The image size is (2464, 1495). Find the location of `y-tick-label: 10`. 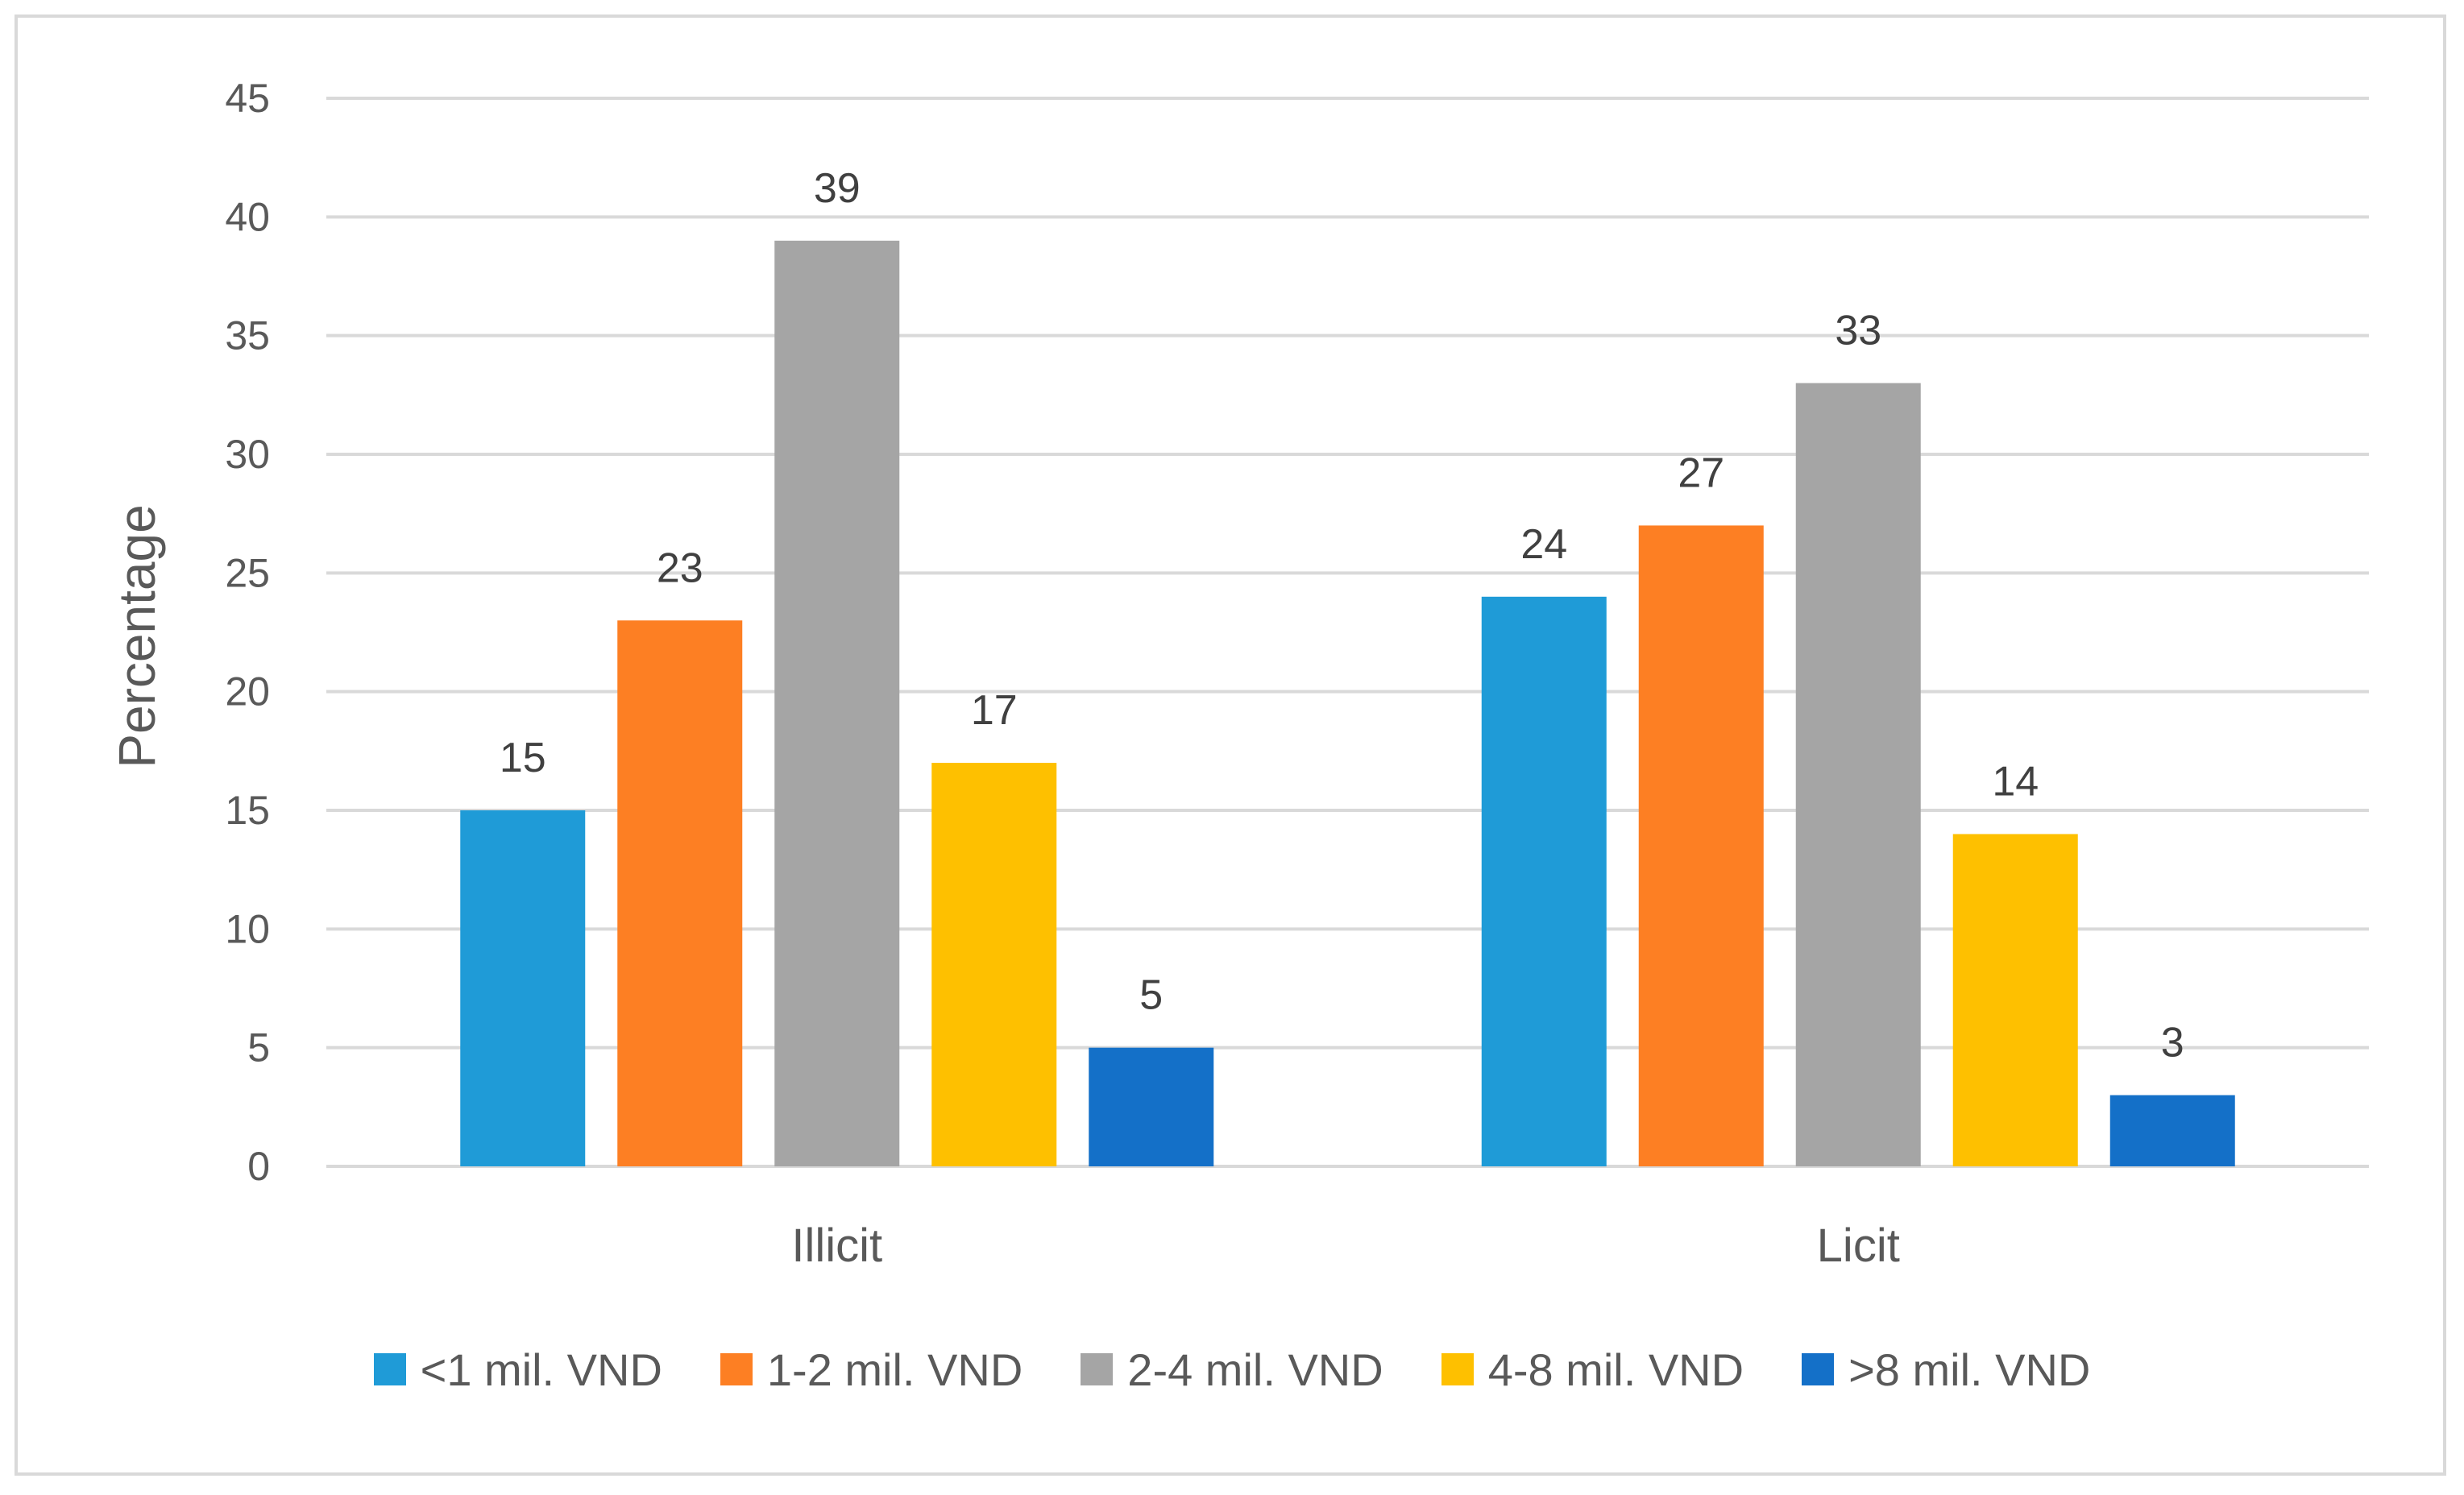

y-tick-label: 10 is located at coordinates (247, 928).